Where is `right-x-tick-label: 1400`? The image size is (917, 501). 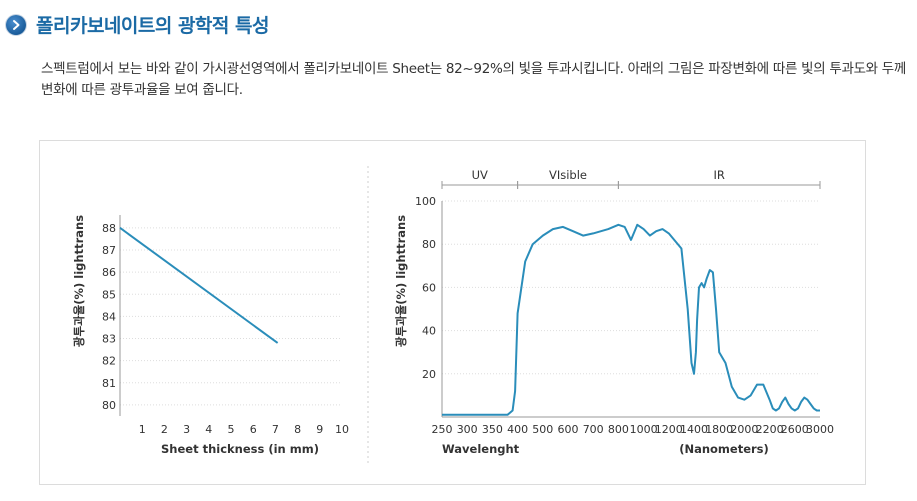
right-x-tick-label: 1400 is located at coordinates (694, 429).